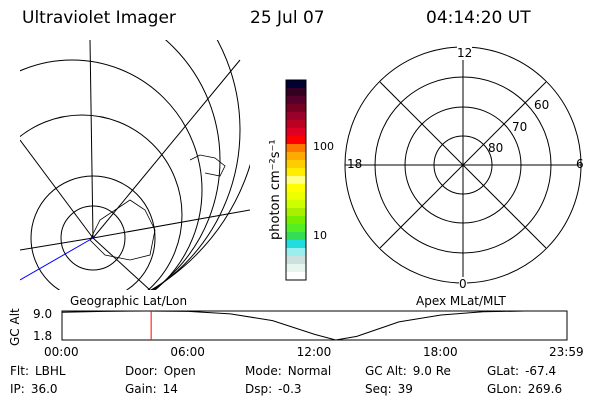 Image resolution: width=600 pixels, height=400 pixels. What do you see at coordinates (465, 53) in the screenshot?
I see `mlt-12: 12` at bounding box center [465, 53].